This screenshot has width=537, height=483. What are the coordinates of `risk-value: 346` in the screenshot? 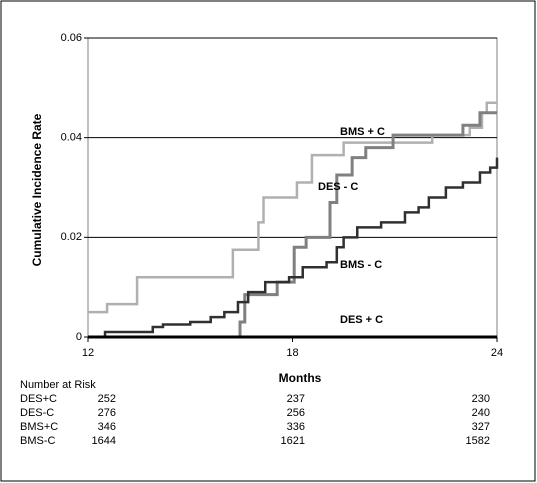 It's located at (107, 427).